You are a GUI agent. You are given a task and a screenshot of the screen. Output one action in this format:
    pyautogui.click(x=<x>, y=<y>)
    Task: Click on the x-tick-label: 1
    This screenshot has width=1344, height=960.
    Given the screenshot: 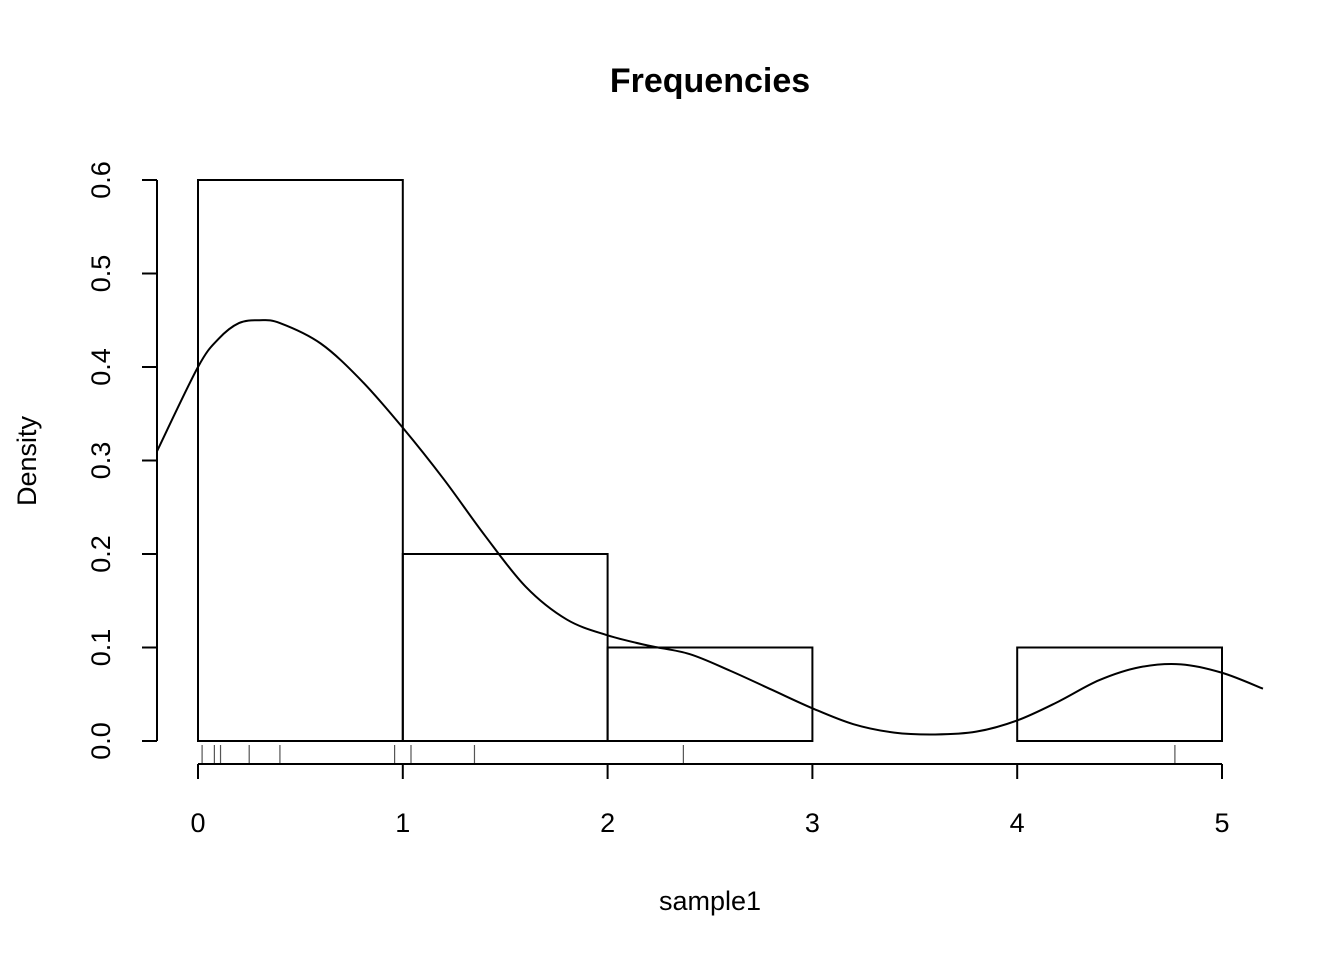 What is the action you would take?
    pyautogui.click(x=402, y=823)
    